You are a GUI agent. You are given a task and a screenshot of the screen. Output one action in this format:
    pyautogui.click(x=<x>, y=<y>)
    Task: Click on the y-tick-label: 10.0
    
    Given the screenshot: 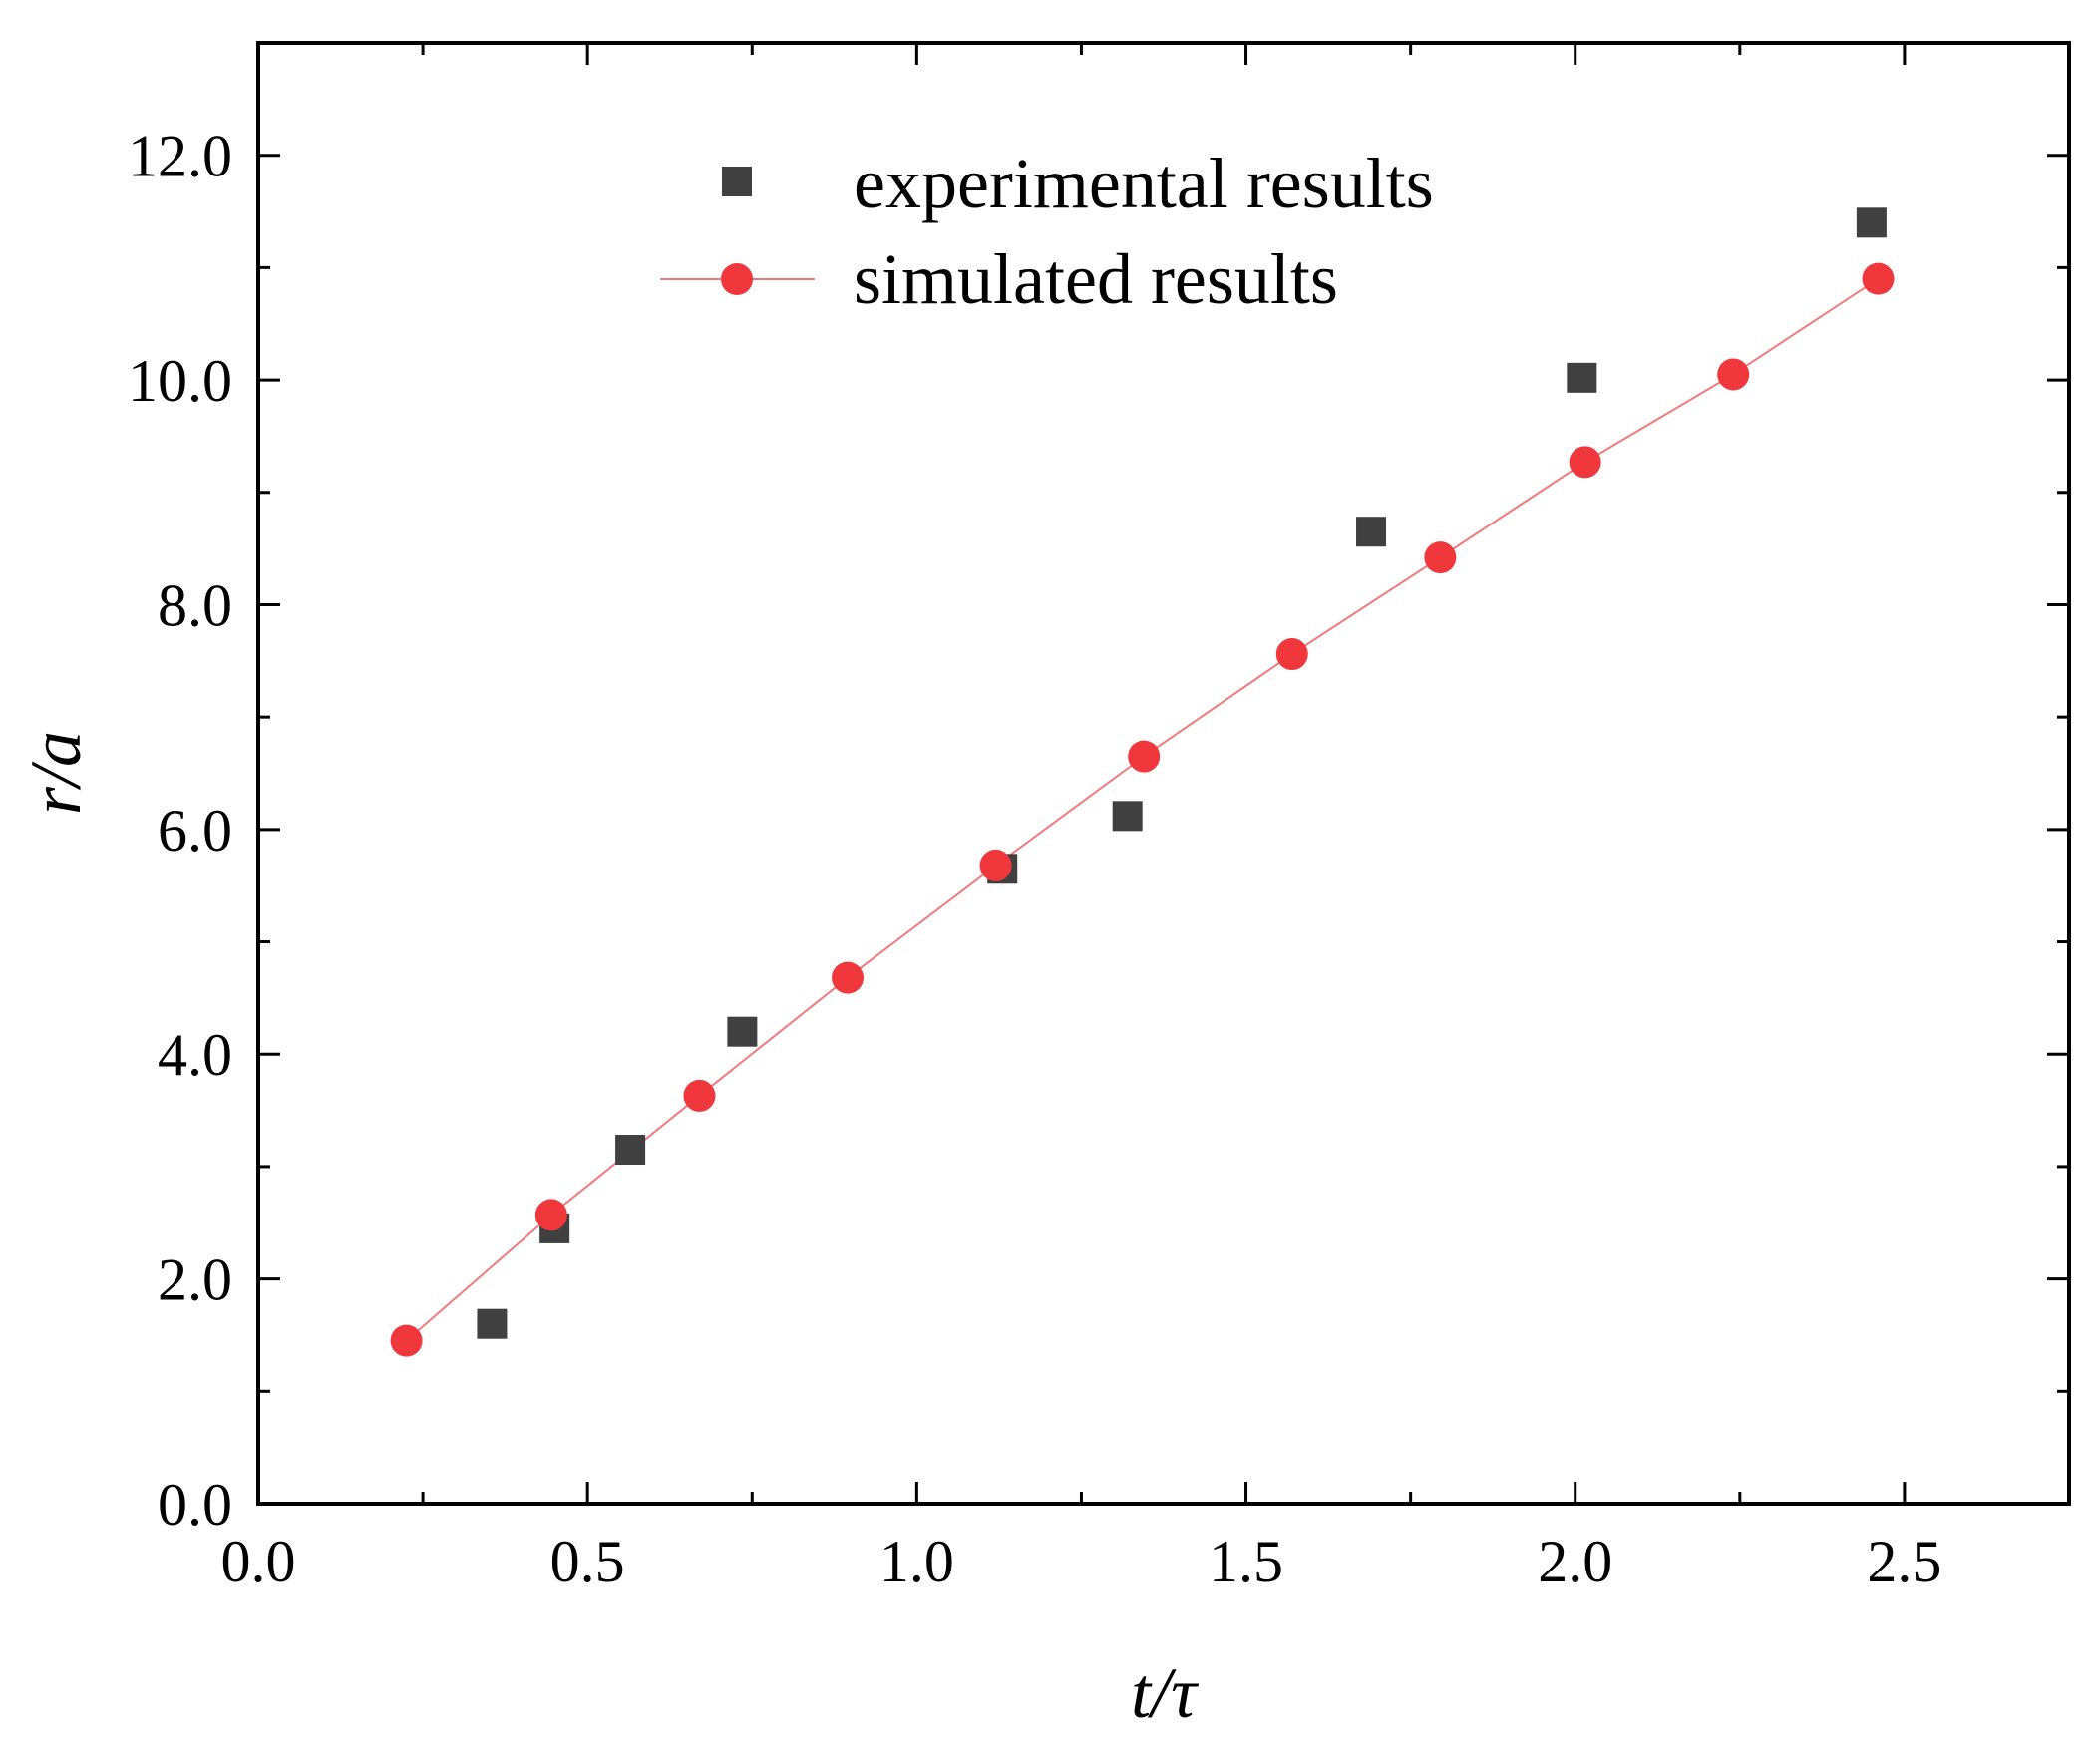 What is the action you would take?
    pyautogui.click(x=180, y=381)
    